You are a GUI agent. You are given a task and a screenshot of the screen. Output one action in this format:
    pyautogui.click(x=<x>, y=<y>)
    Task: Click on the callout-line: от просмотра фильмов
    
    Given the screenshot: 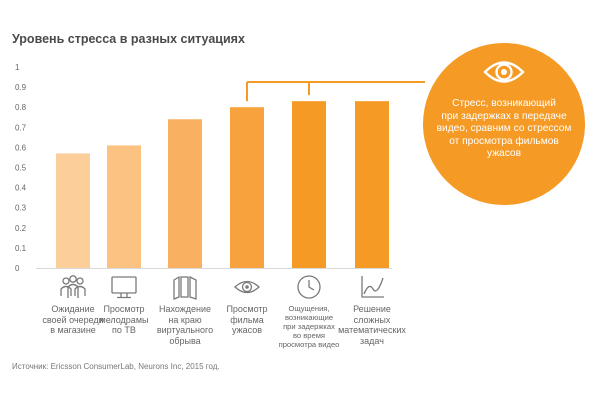 What is the action you would take?
    pyautogui.click(x=504, y=141)
    